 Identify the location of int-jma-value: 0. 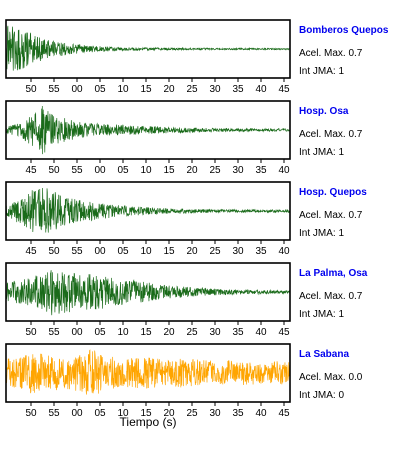
(340, 395).